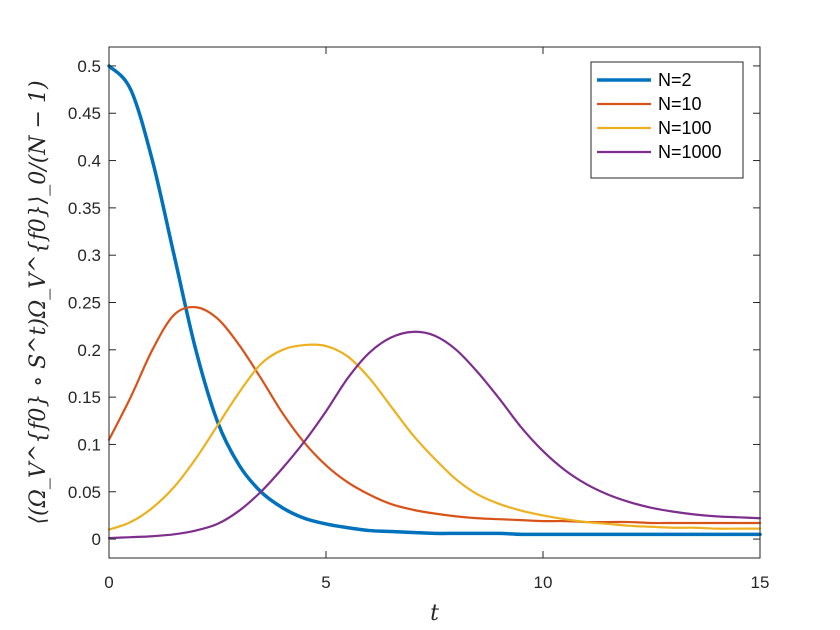 The height and width of the screenshot is (630, 840). I want to click on legend-label: N=10, so click(680, 104).